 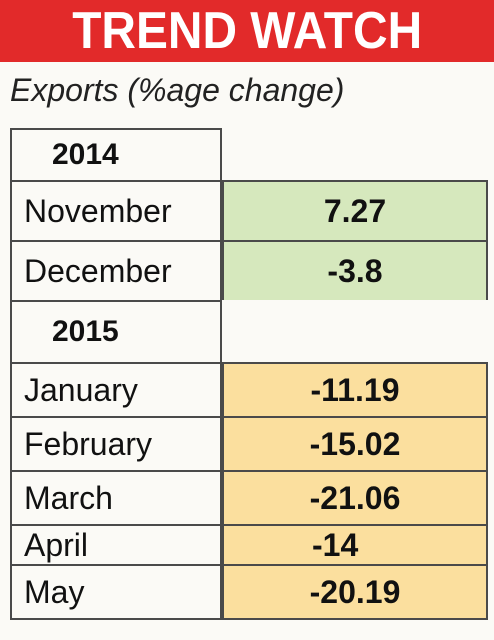 I want to click on value-march: -21.06, so click(x=355, y=497).